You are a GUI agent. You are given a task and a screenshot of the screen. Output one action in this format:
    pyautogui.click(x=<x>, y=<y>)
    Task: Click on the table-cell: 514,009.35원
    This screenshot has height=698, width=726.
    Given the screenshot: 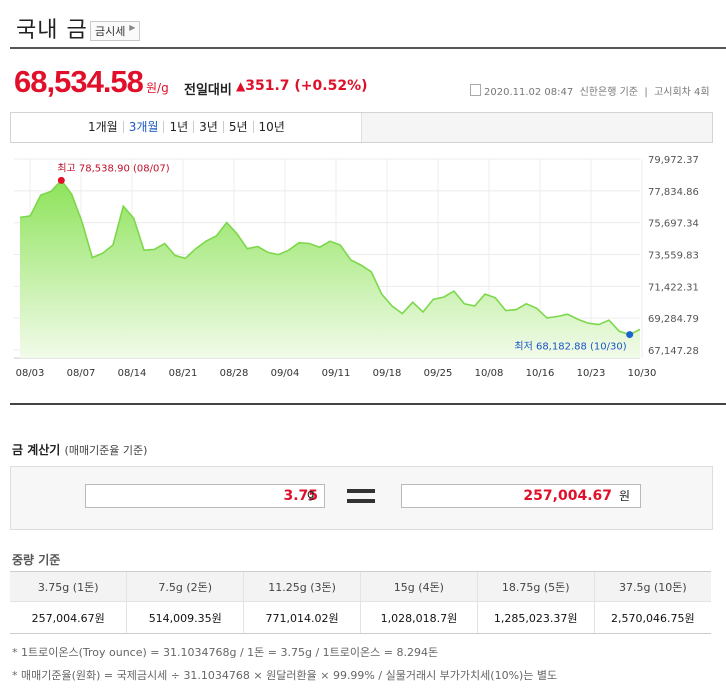 What is the action you would take?
    pyautogui.click(x=185, y=617)
    